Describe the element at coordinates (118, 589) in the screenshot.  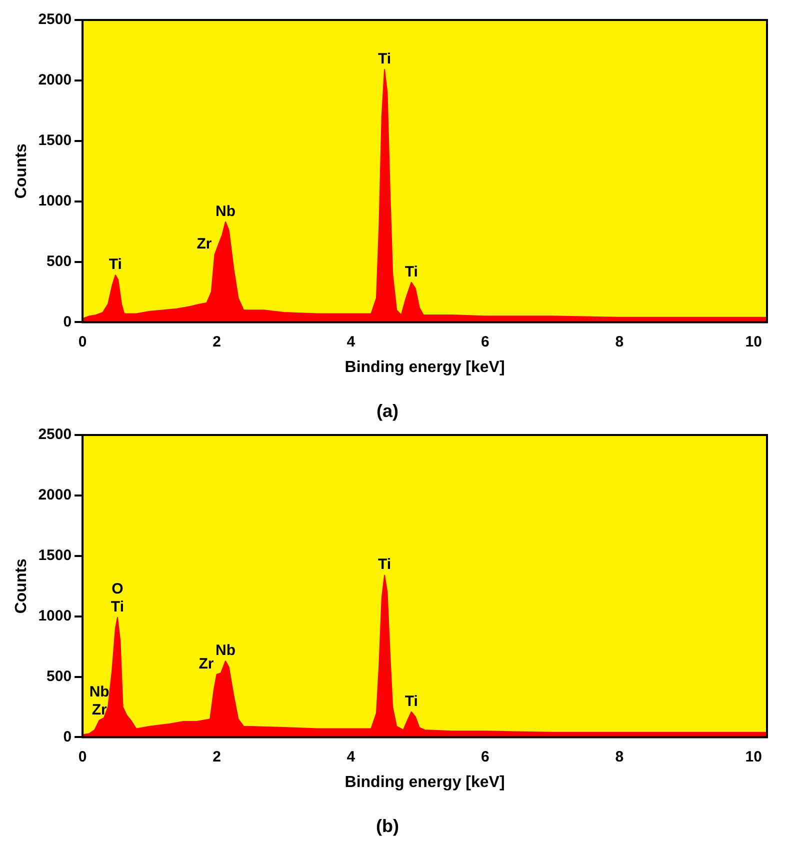
I see `annotation: O` at that location.